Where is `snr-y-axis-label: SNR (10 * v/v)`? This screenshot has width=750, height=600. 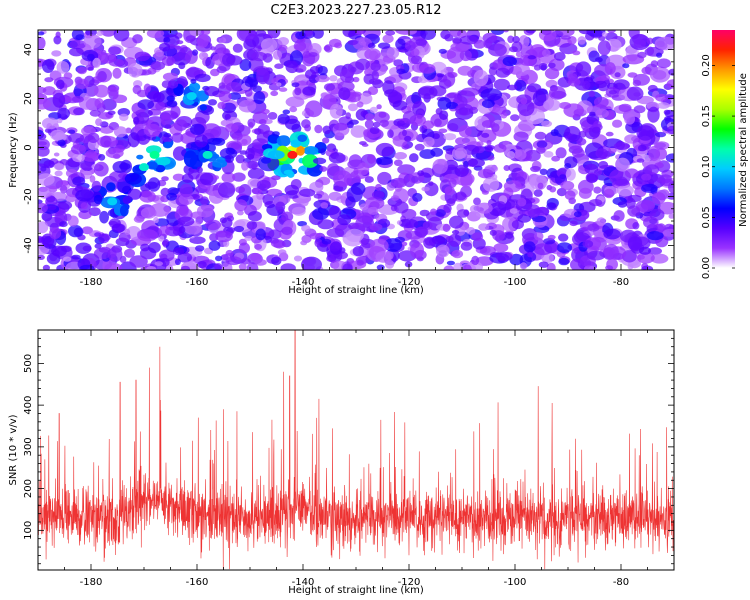 snr-y-axis-label: SNR (10 * v/v) is located at coordinates (13, 449).